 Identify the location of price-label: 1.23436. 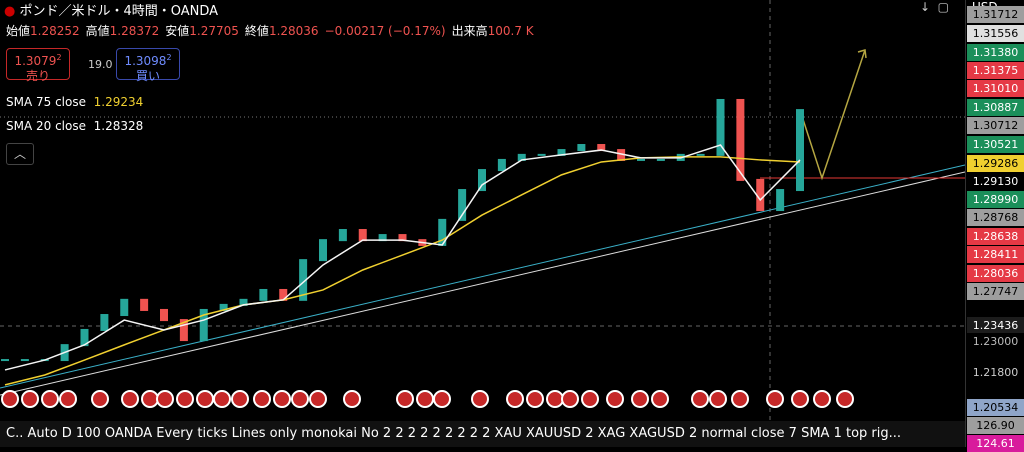
(995, 325).